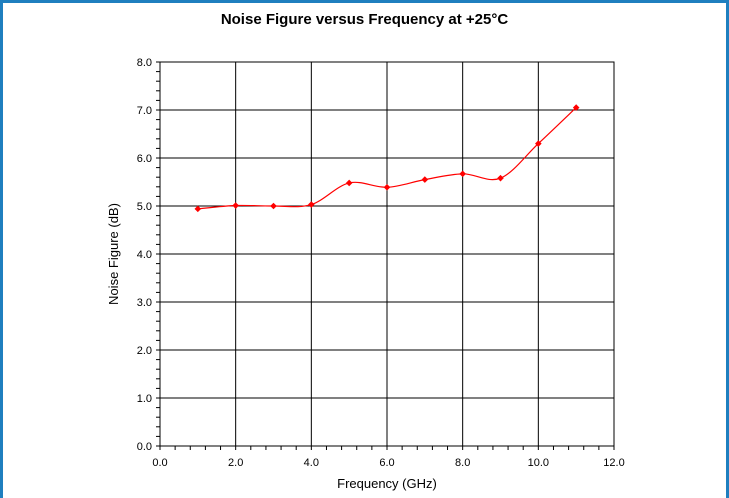 This screenshot has width=729, height=498. I want to click on y-tick-label: 2.0, so click(144, 351).